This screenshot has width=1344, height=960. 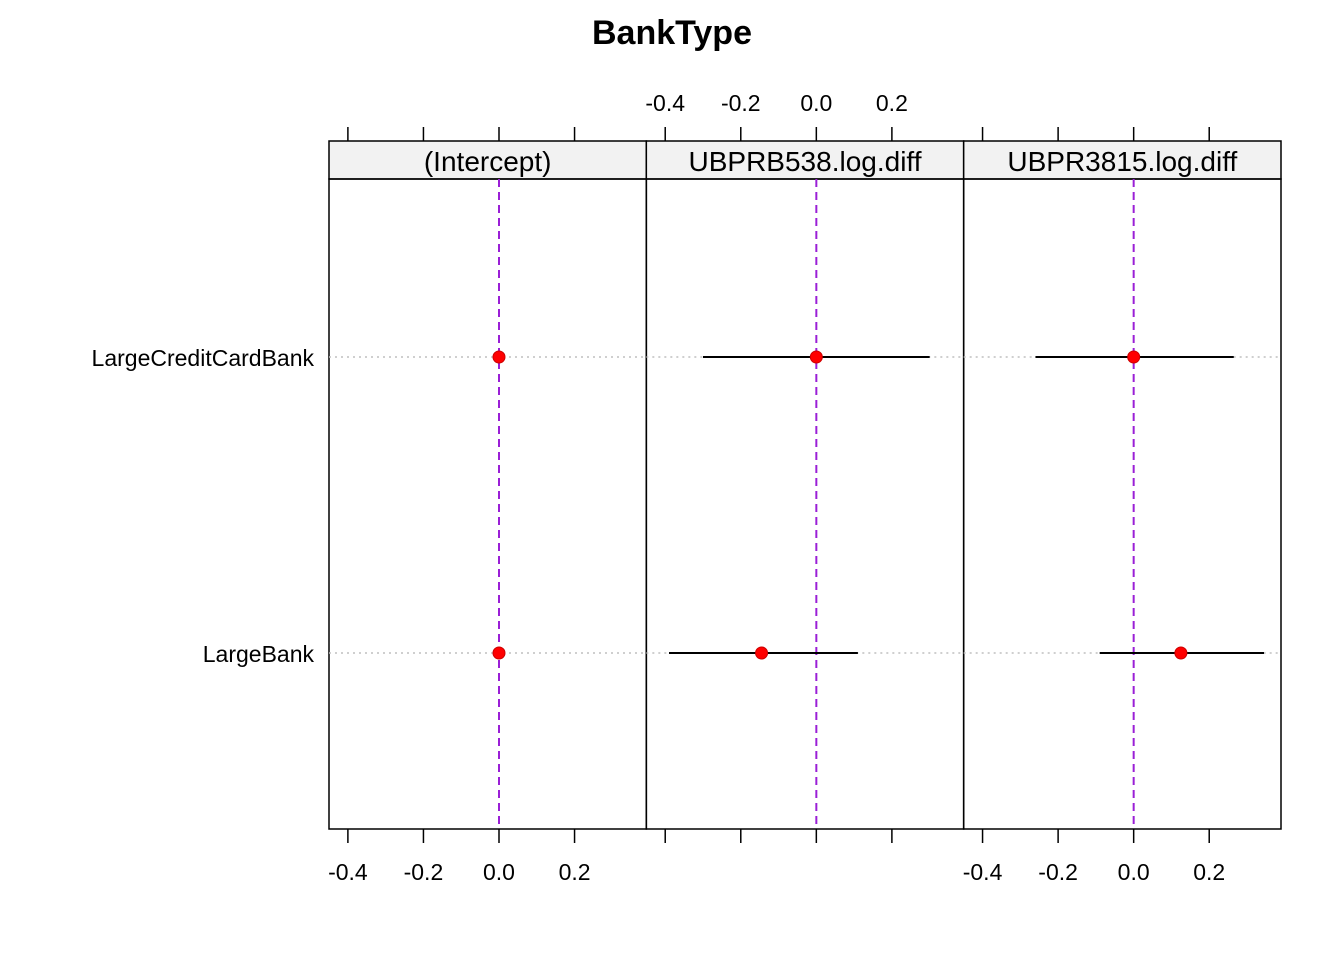 I want to click on panel-strip-label: (Intercept), so click(x=488, y=161).